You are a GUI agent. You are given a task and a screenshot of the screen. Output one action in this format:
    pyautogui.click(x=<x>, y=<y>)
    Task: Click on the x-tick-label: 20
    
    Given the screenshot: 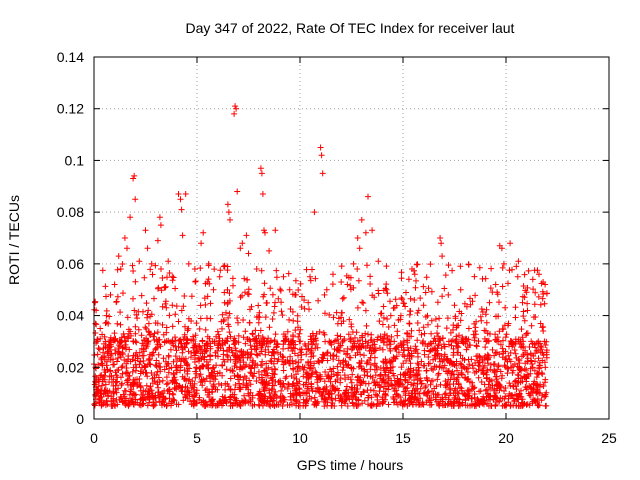 What is the action you would take?
    pyautogui.click(x=506, y=438)
    